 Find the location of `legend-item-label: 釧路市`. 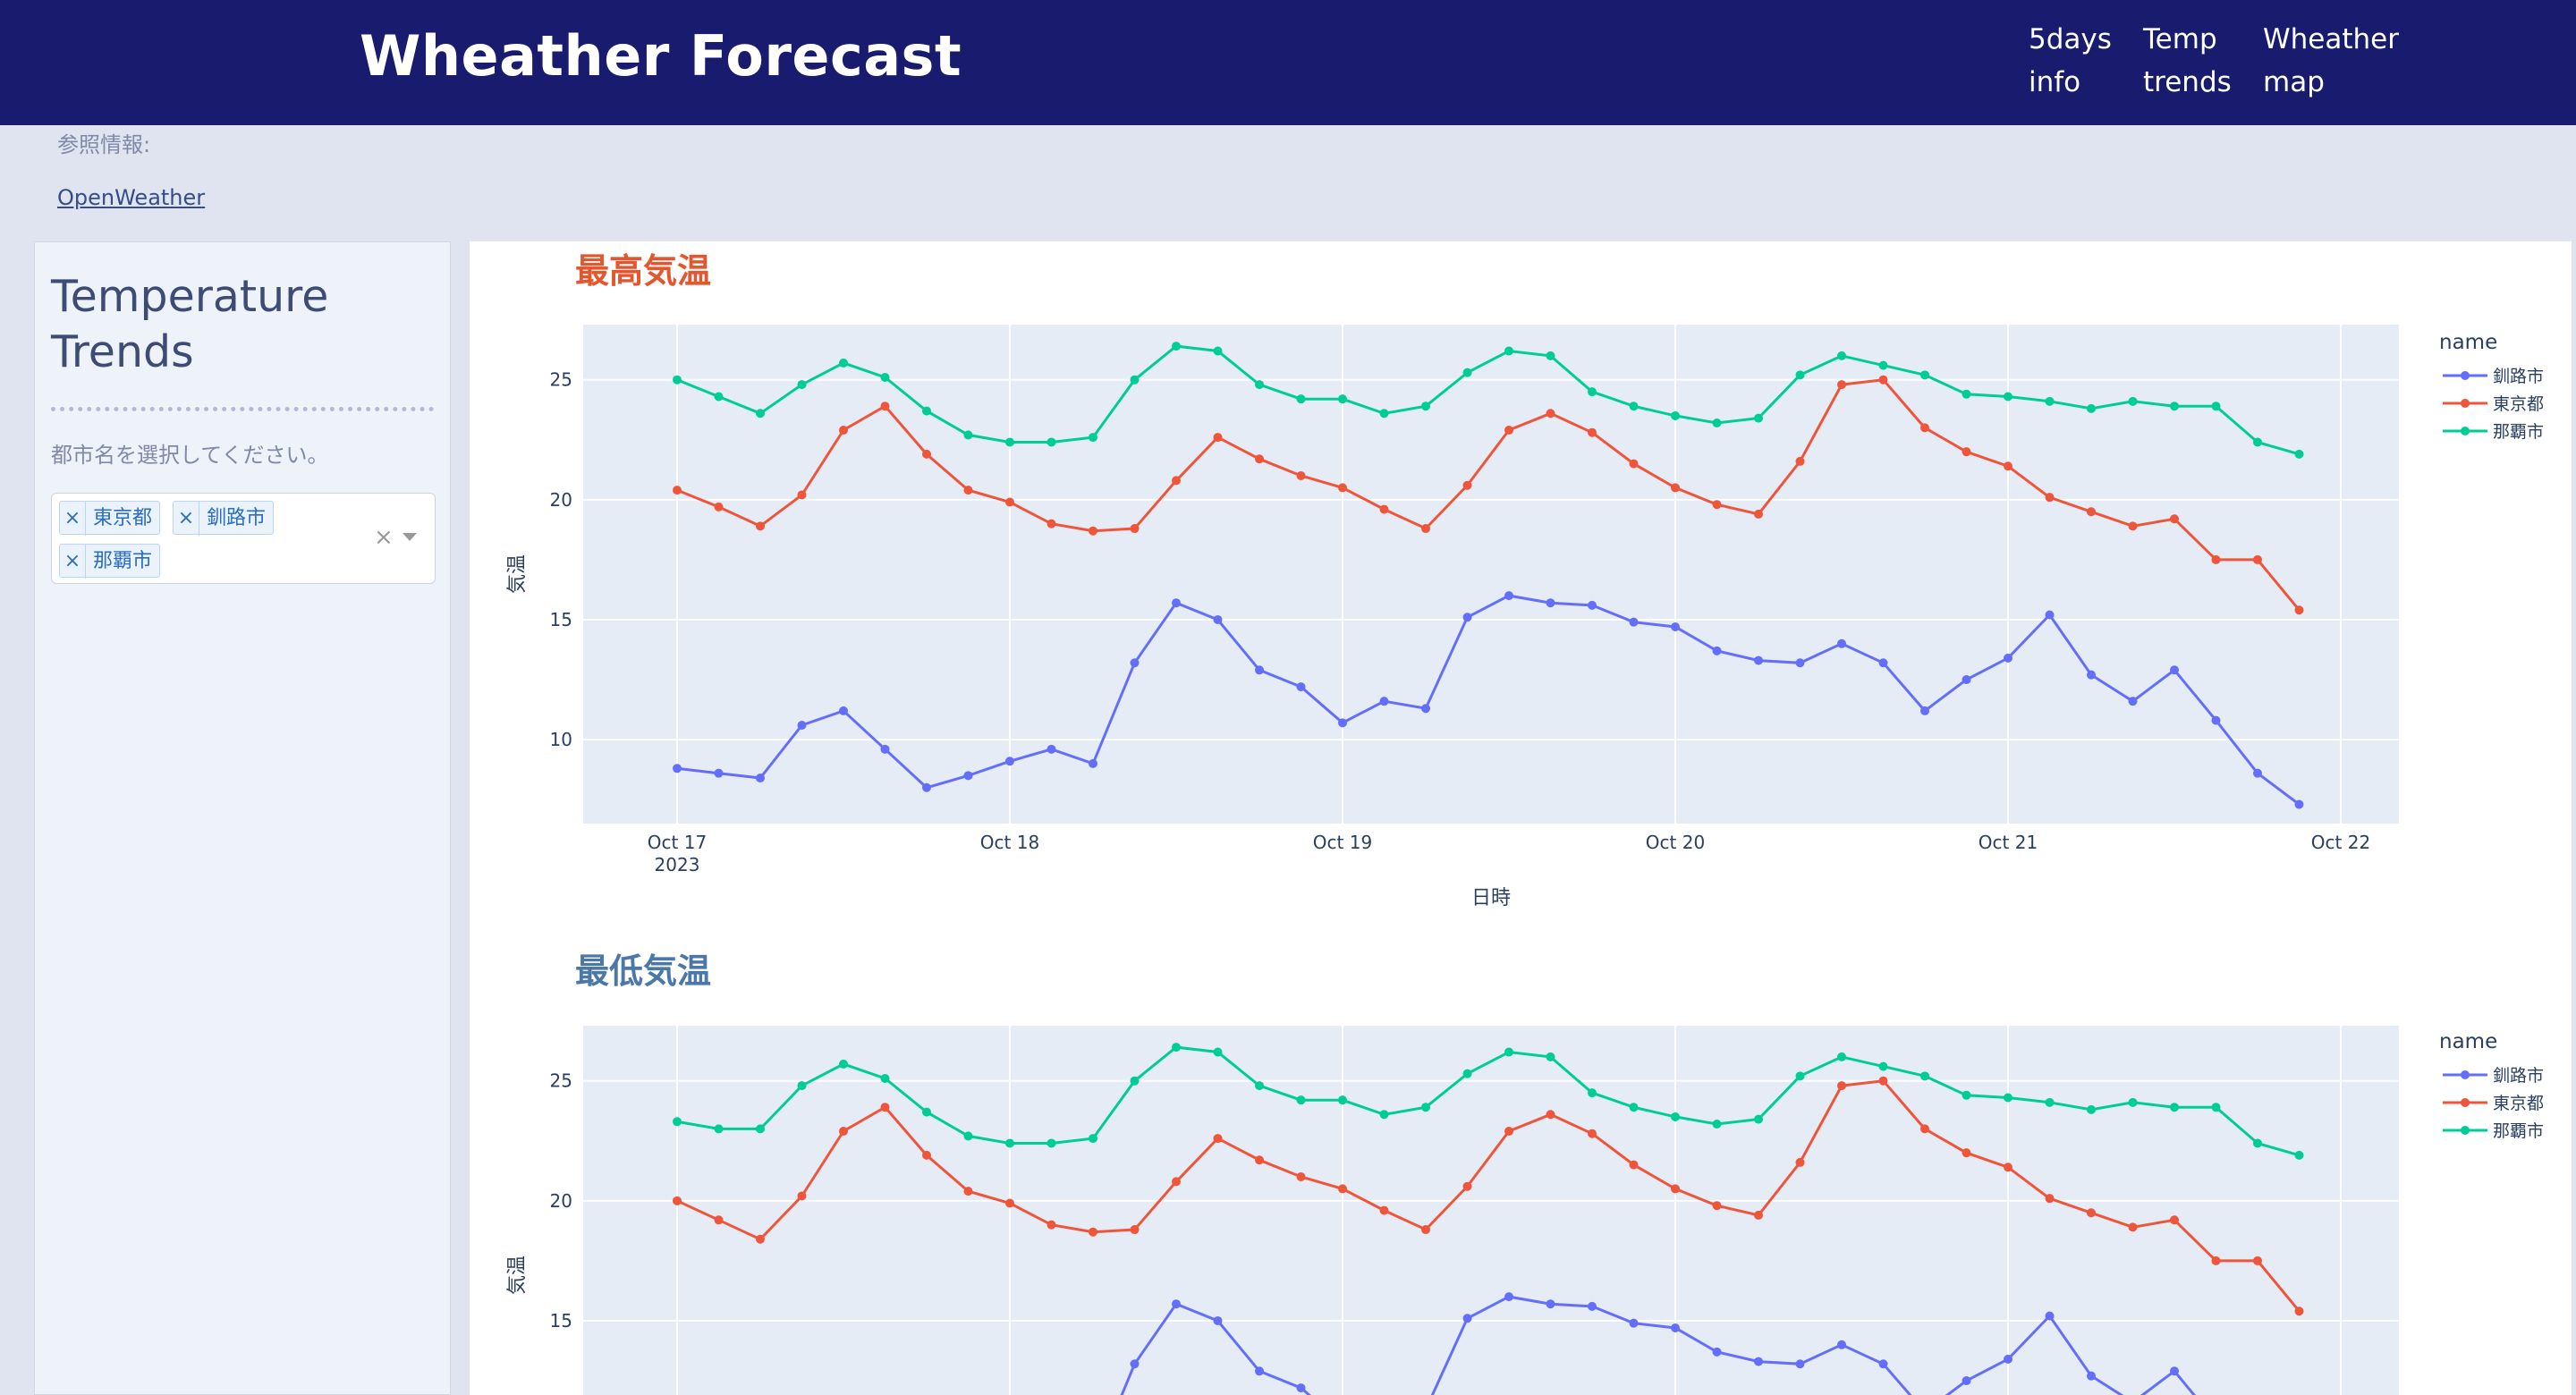

legend-item-label: 釧路市 is located at coordinates (2518, 376).